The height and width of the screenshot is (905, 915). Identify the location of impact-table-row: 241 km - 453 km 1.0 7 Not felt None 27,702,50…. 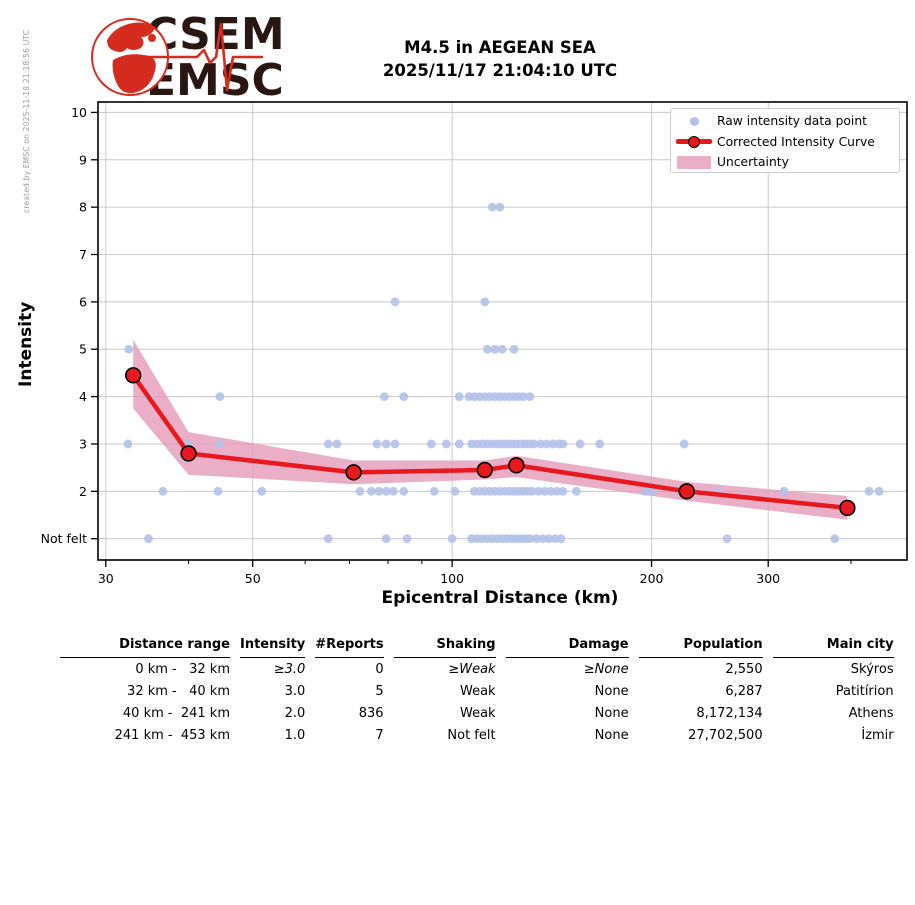
(477, 735).